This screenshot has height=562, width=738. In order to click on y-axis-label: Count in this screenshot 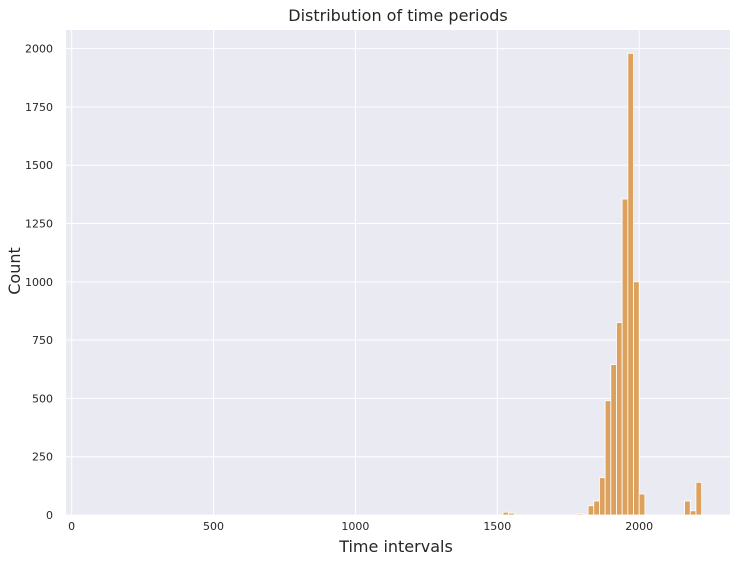, I will do `click(14, 271)`.